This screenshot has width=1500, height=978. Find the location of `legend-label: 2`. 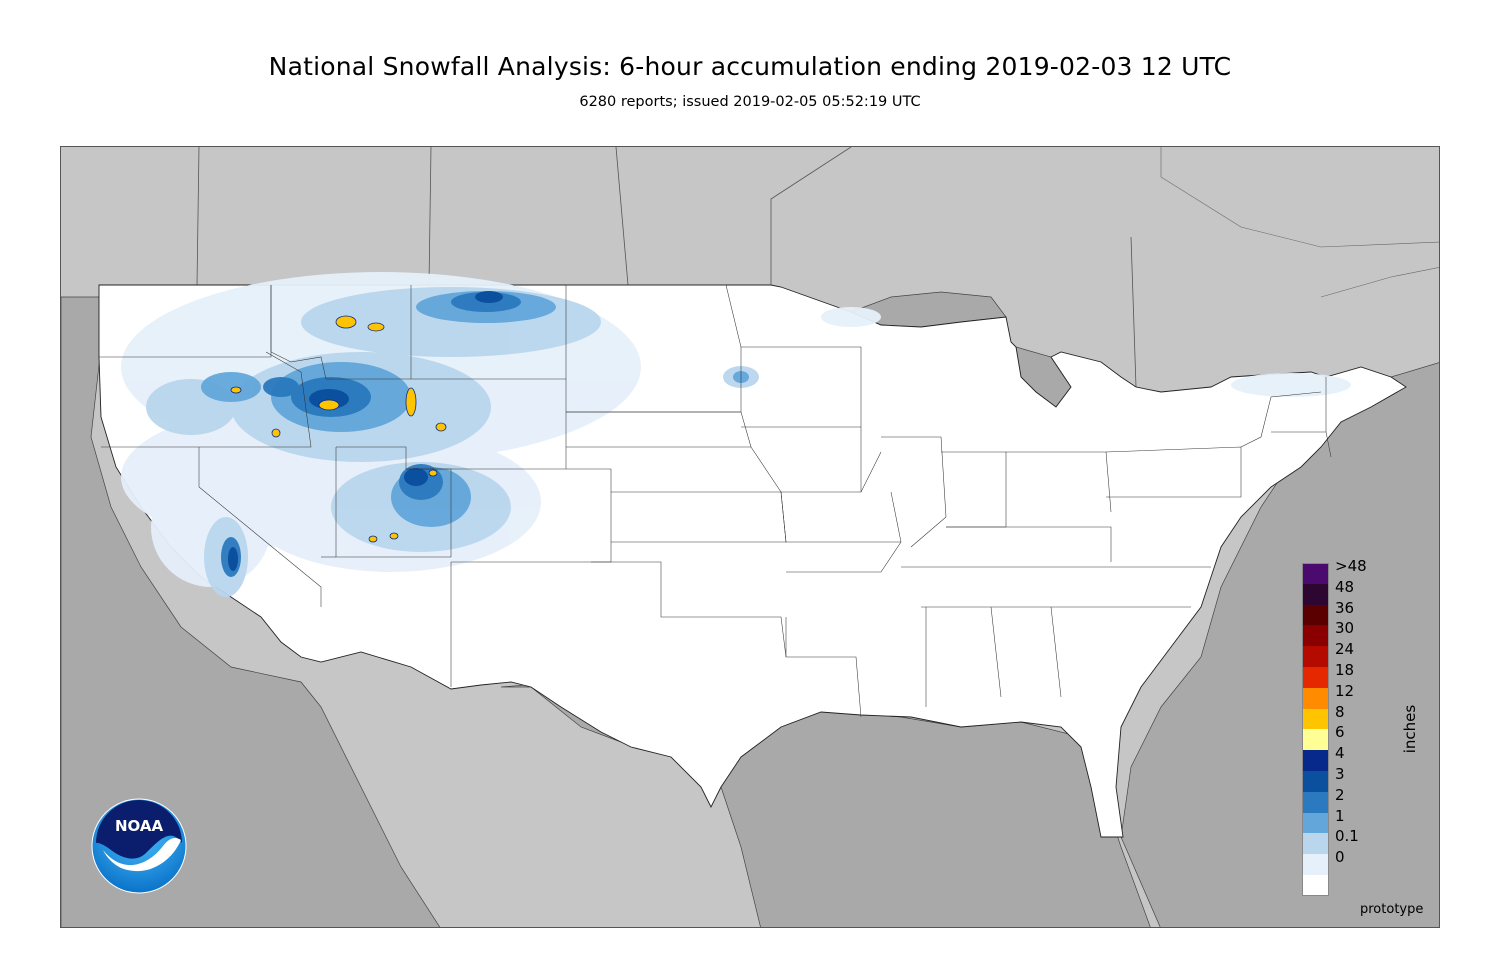

legend-label: 2 is located at coordinates (1340, 794).